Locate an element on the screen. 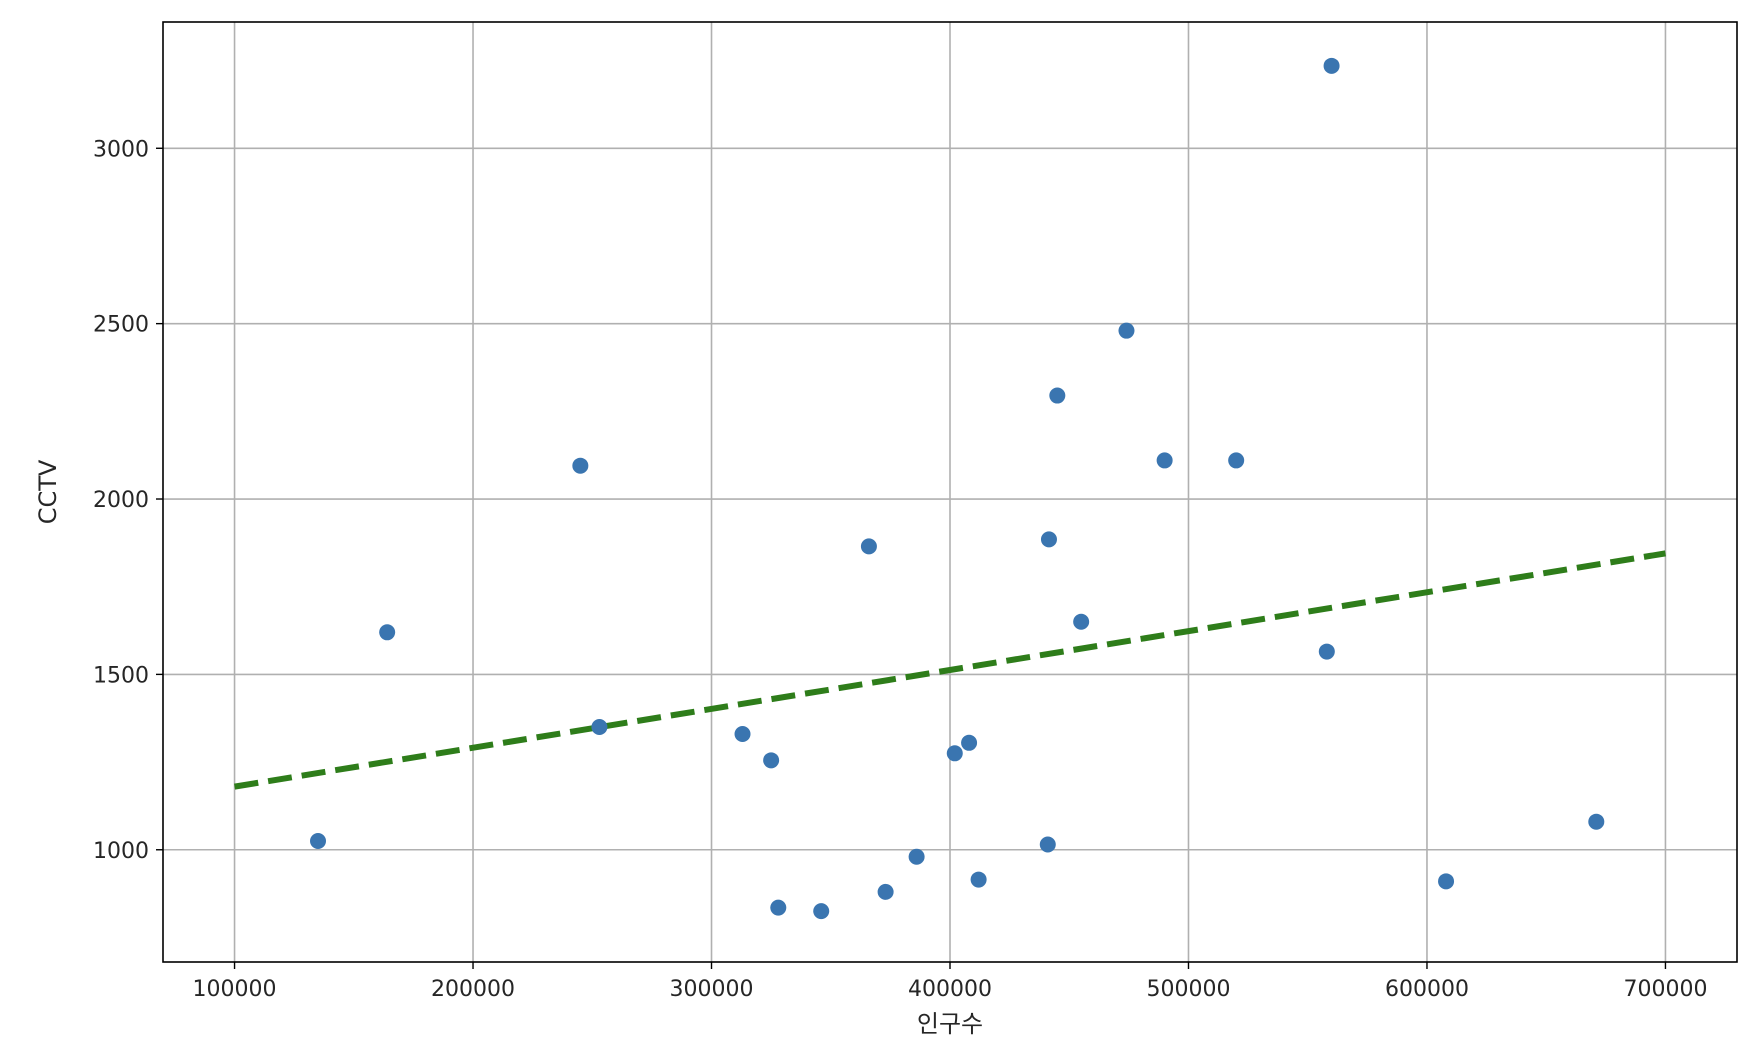  x-tick-label: 700000 is located at coordinates (1665, 989).